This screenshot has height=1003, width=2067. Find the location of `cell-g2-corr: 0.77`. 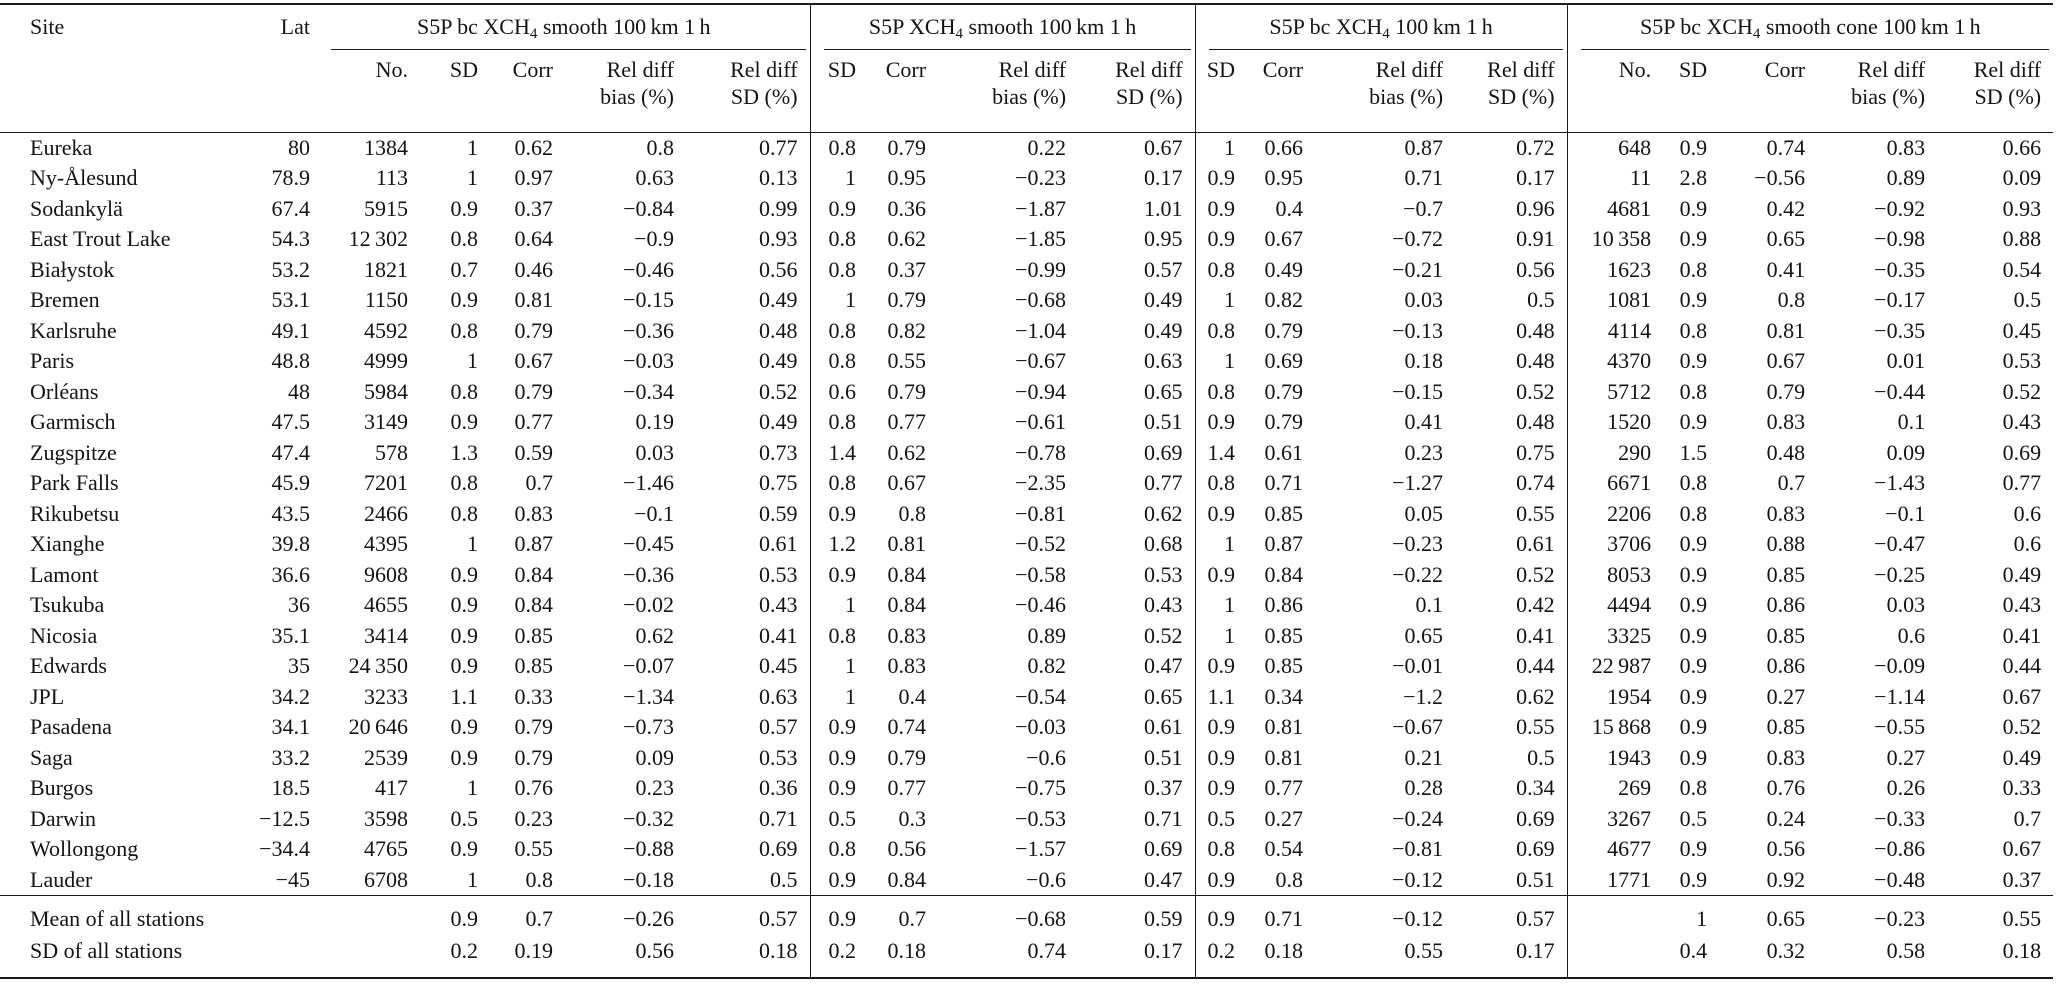

cell-g2-corr: 0.77 is located at coordinates (907, 787).